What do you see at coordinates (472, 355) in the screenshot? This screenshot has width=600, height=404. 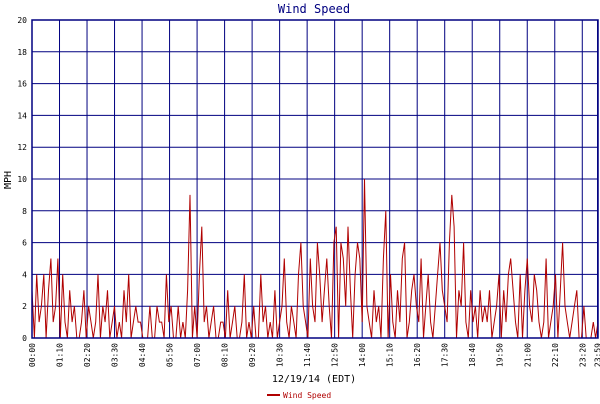 I see `x-tick-label: 18:40` at bounding box center [472, 355].